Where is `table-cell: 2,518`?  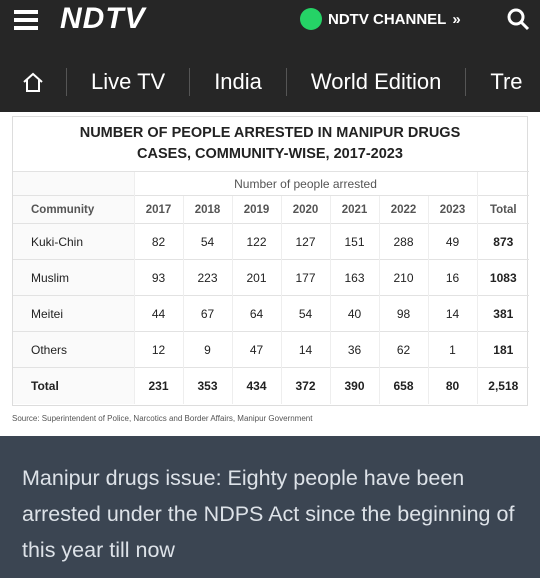
table-cell: 2,518 is located at coordinates (503, 385).